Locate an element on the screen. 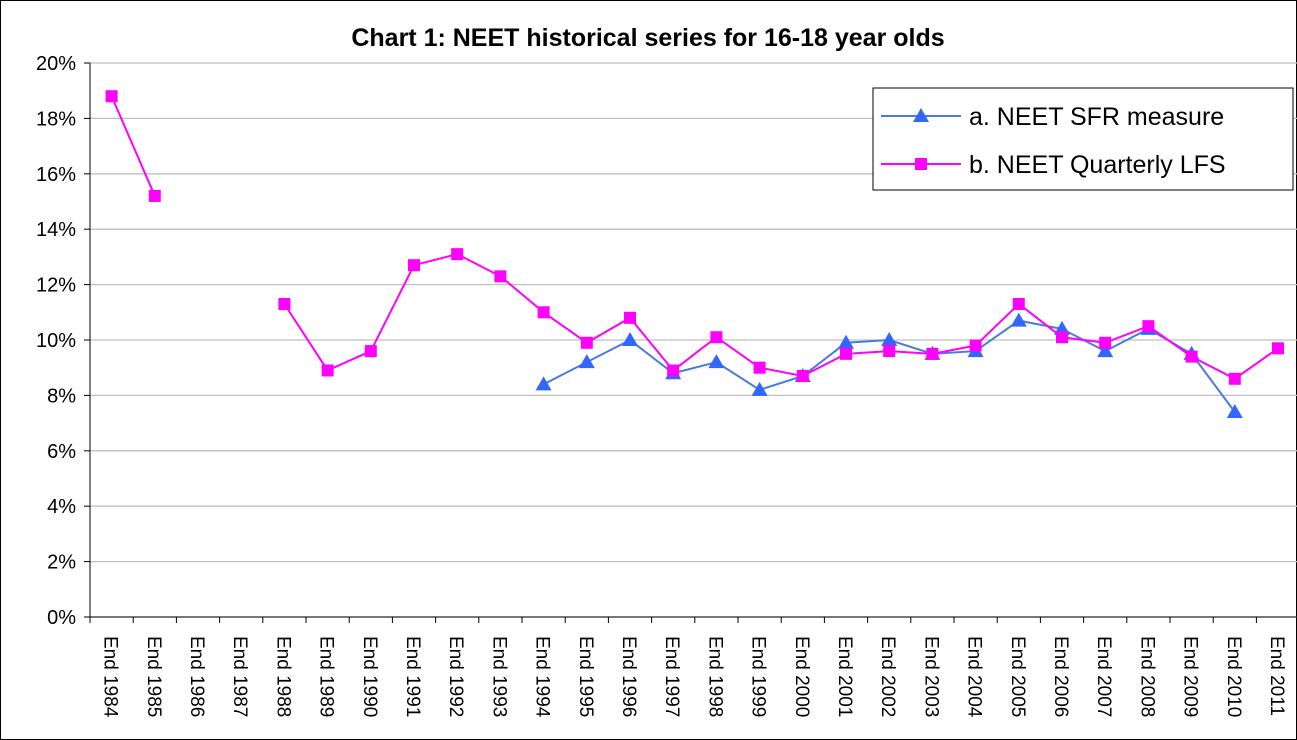  x-tick-label: End 2010 is located at coordinates (1233, 676).